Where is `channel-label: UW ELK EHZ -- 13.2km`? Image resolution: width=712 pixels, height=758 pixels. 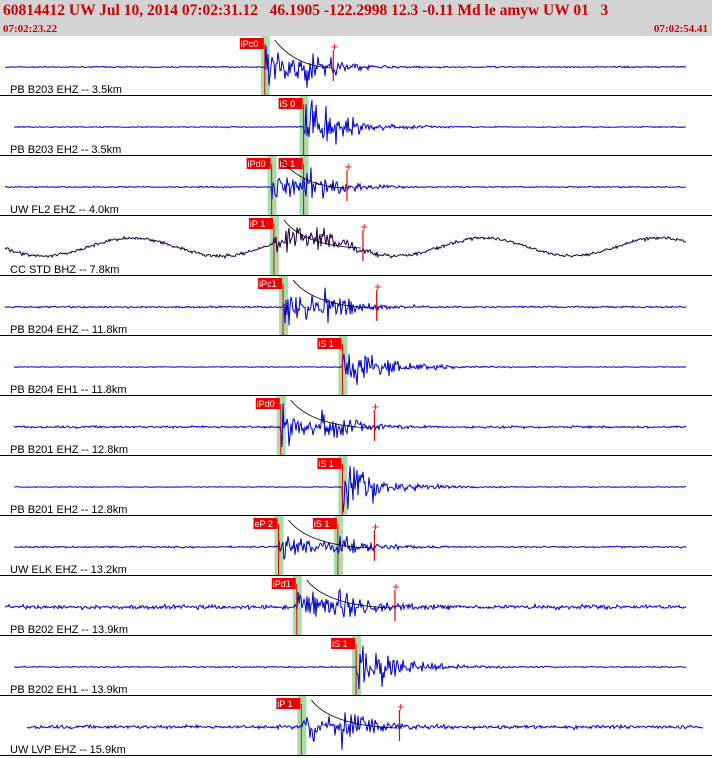 channel-label: UW ELK EHZ -- 13.2km is located at coordinates (68, 570).